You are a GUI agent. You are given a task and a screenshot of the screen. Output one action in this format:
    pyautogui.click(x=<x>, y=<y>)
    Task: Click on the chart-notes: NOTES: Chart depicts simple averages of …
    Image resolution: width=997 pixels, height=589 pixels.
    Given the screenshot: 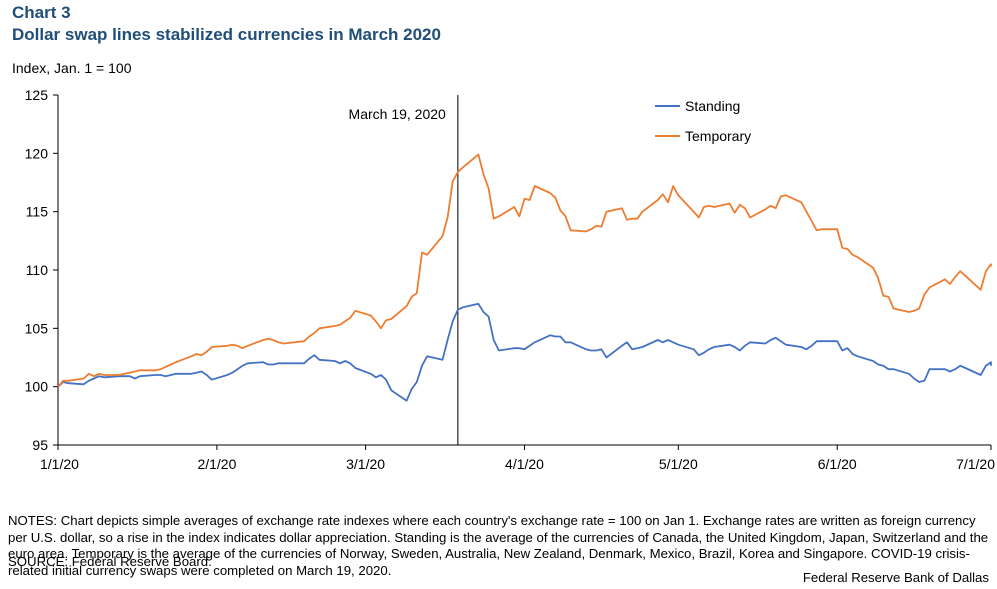 What is the action you would take?
    pyautogui.click(x=498, y=545)
    